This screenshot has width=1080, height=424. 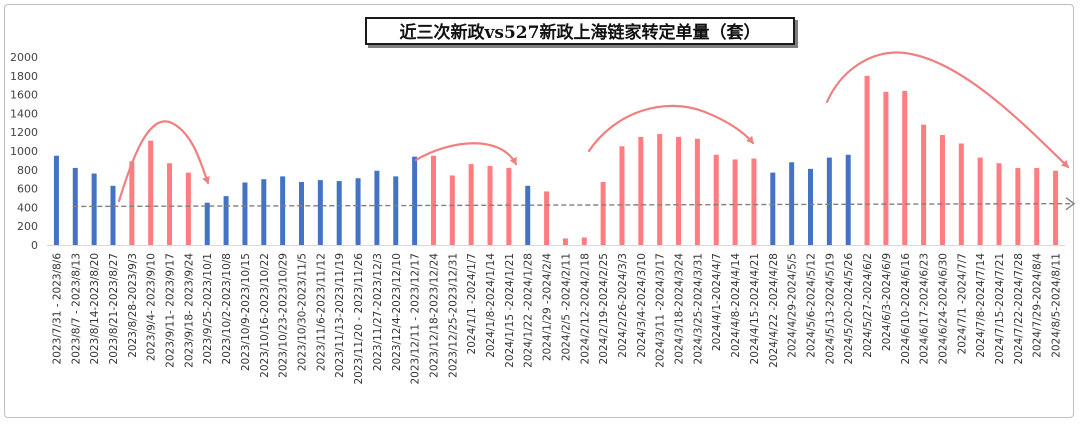 What do you see at coordinates (510, 310) in the screenshot?
I see `x-tick-label: 2024/1/15 -2024/1/21` at bounding box center [510, 310].